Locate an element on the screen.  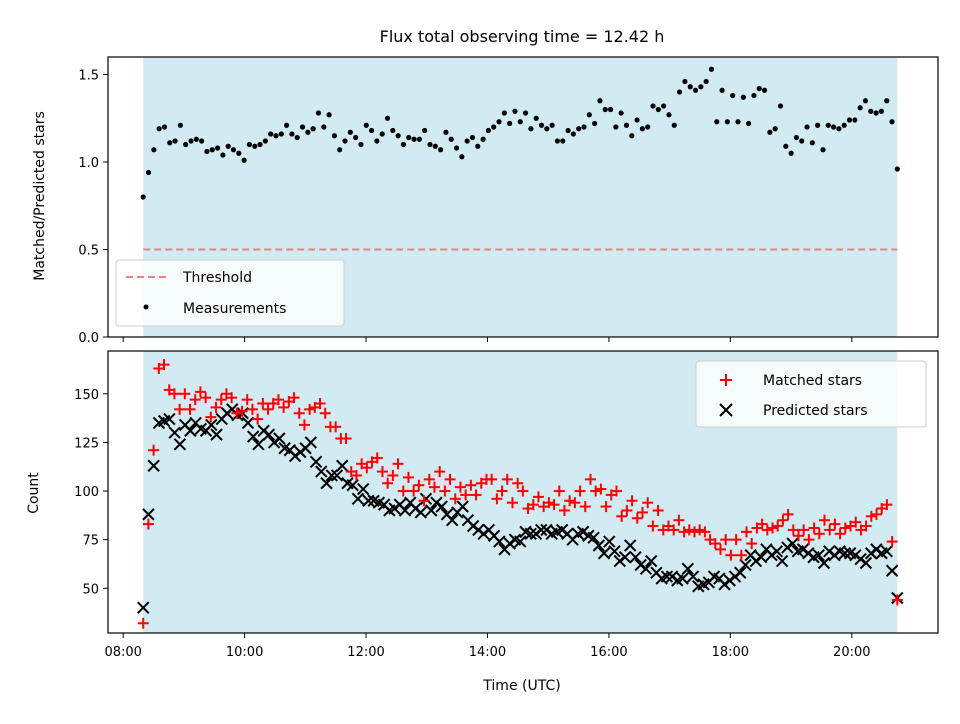
top-legend: Threshold Measurements is located at coordinates (230, 293).